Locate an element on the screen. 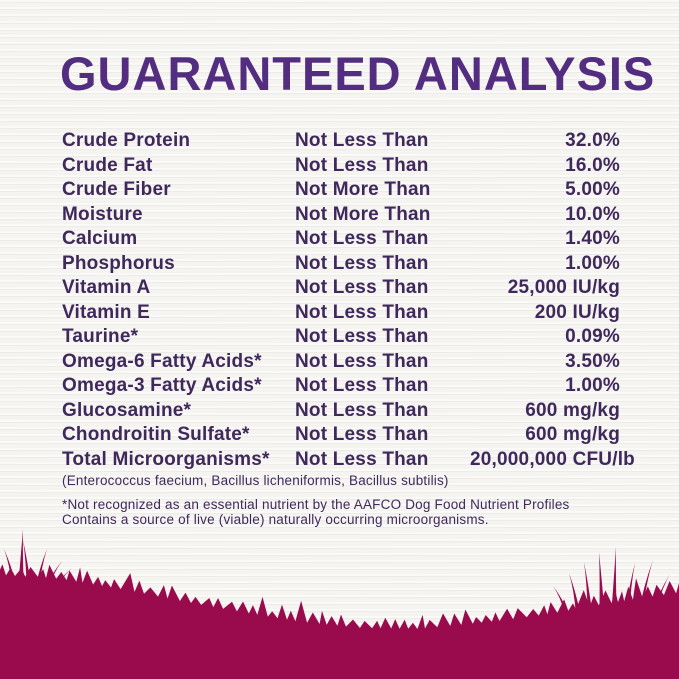 The image size is (679, 679). table-row: Crude Fat Not Less Than 16.0% is located at coordinates (341, 166).